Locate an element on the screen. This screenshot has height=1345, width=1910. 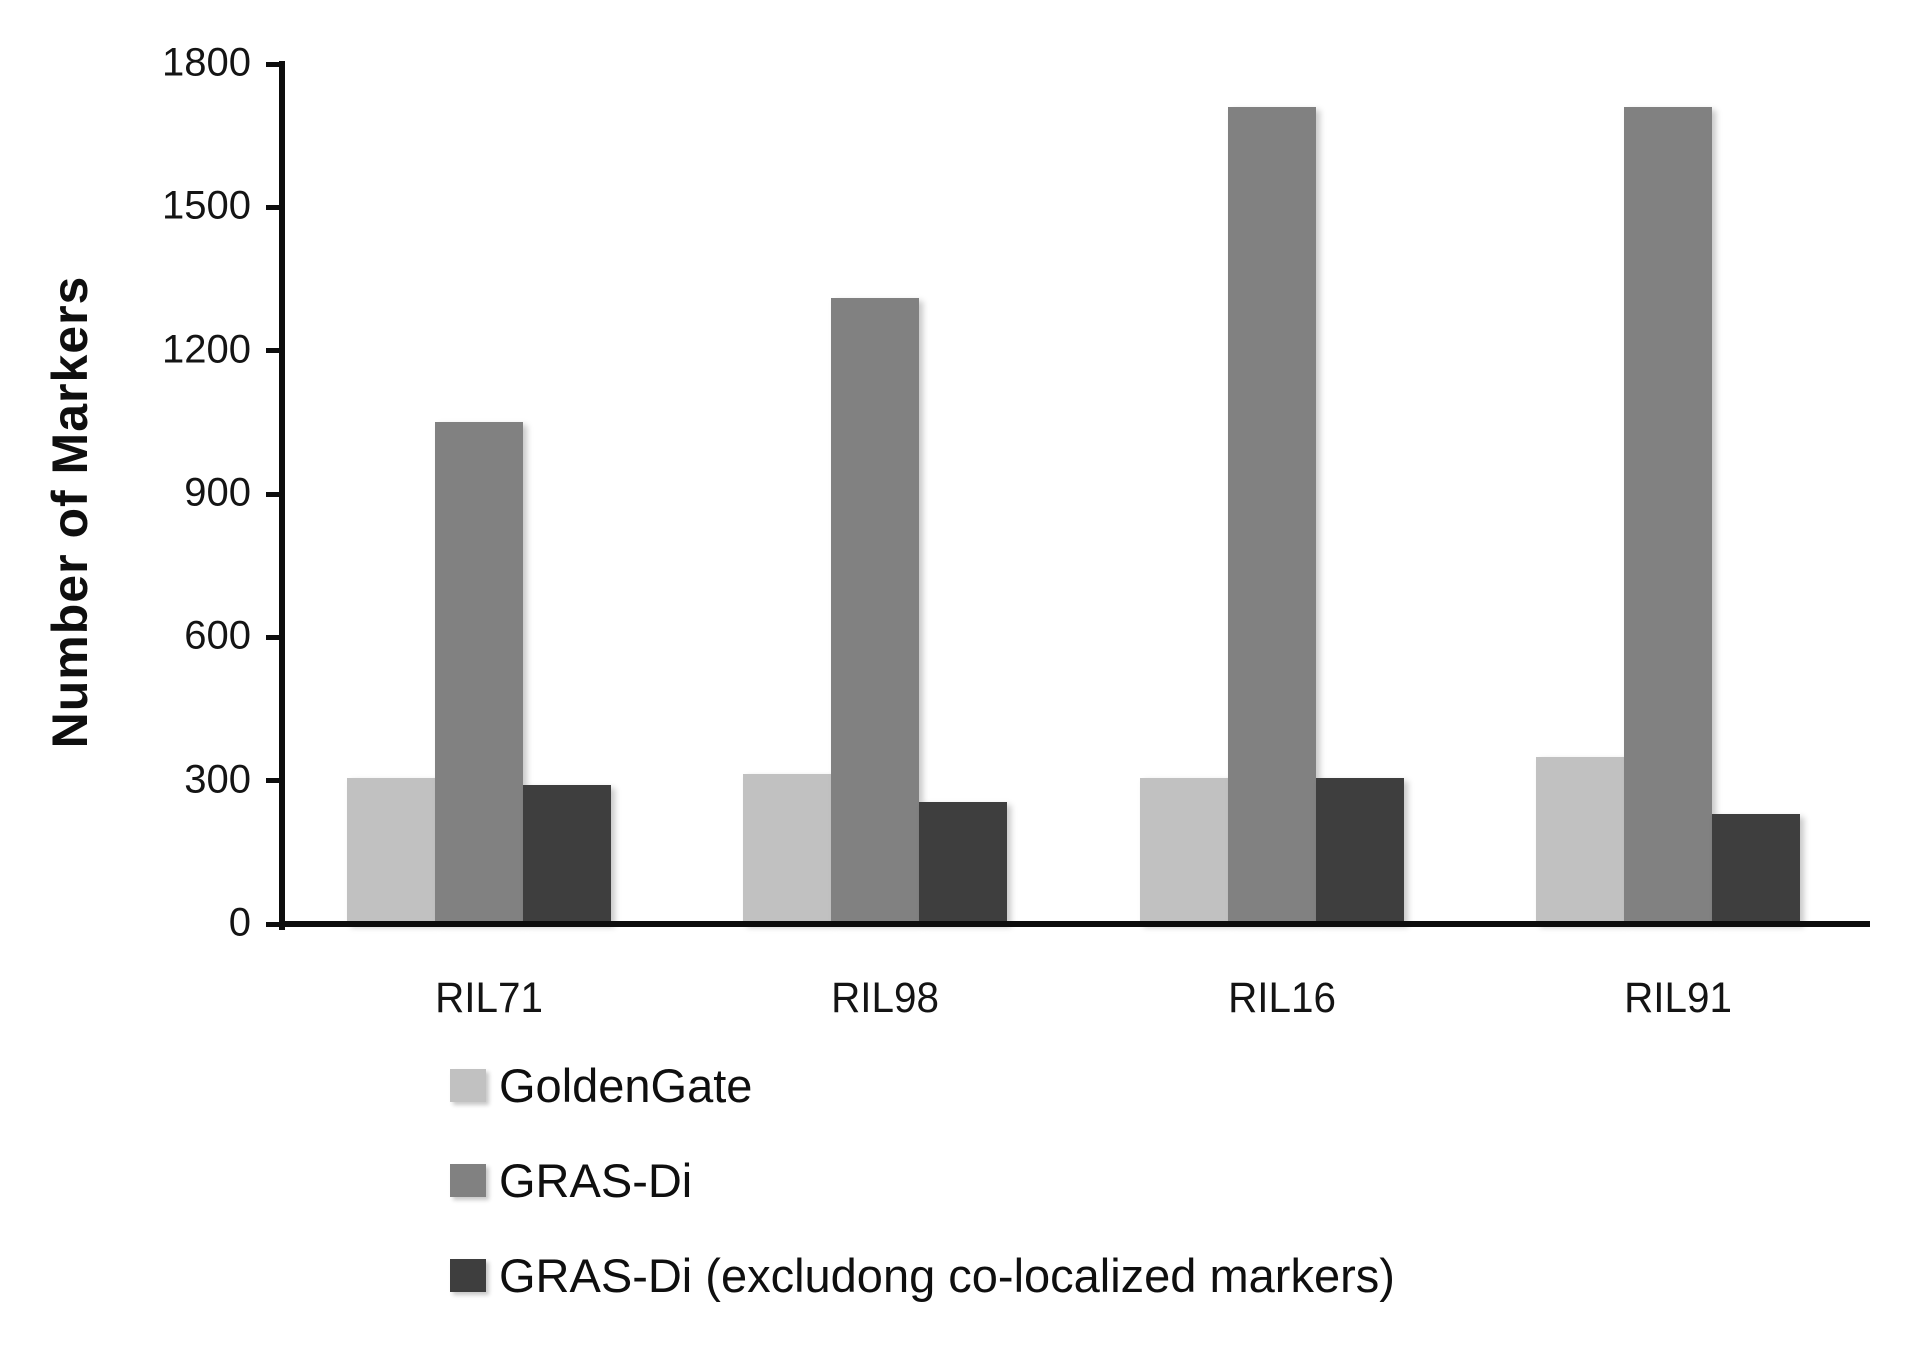
y-tick-label-1200: 1200 is located at coordinates (206, 349).